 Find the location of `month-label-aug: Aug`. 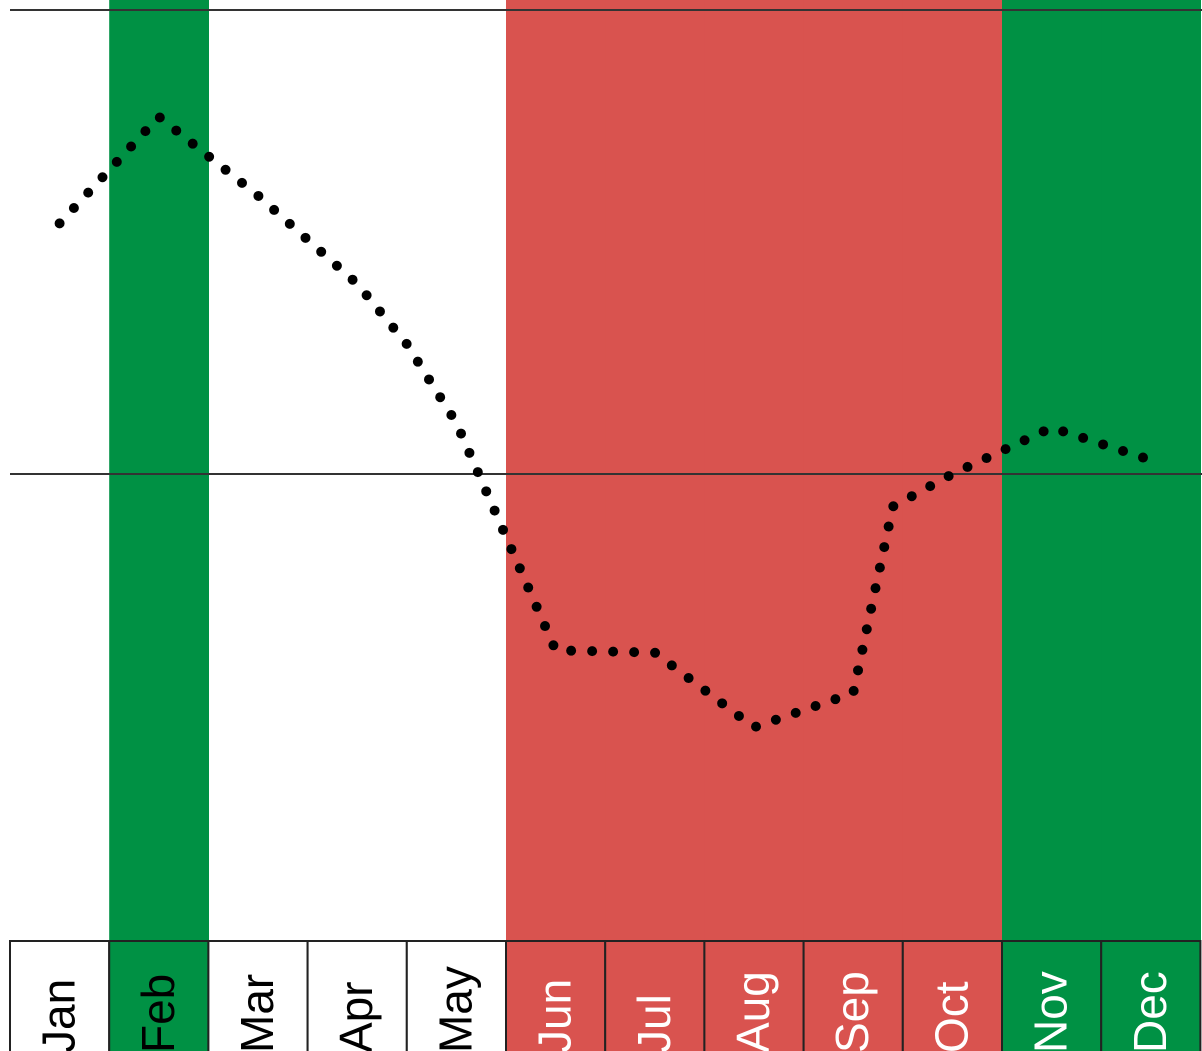

month-label-aug: Aug is located at coordinates (753, 1011).